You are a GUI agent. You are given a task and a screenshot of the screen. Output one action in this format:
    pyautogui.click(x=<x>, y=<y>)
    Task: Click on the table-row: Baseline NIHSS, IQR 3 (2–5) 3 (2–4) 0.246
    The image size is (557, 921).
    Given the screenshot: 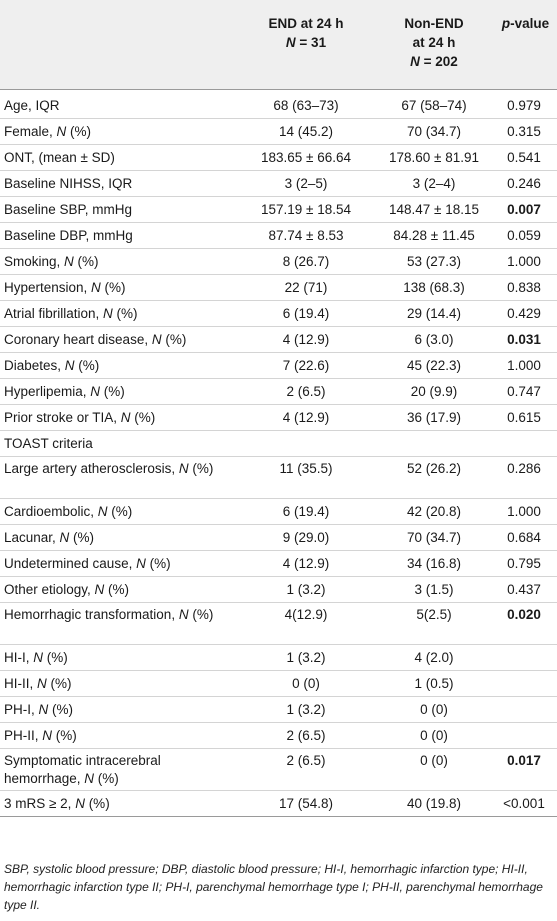 What is the action you would take?
    pyautogui.click(x=278, y=184)
    